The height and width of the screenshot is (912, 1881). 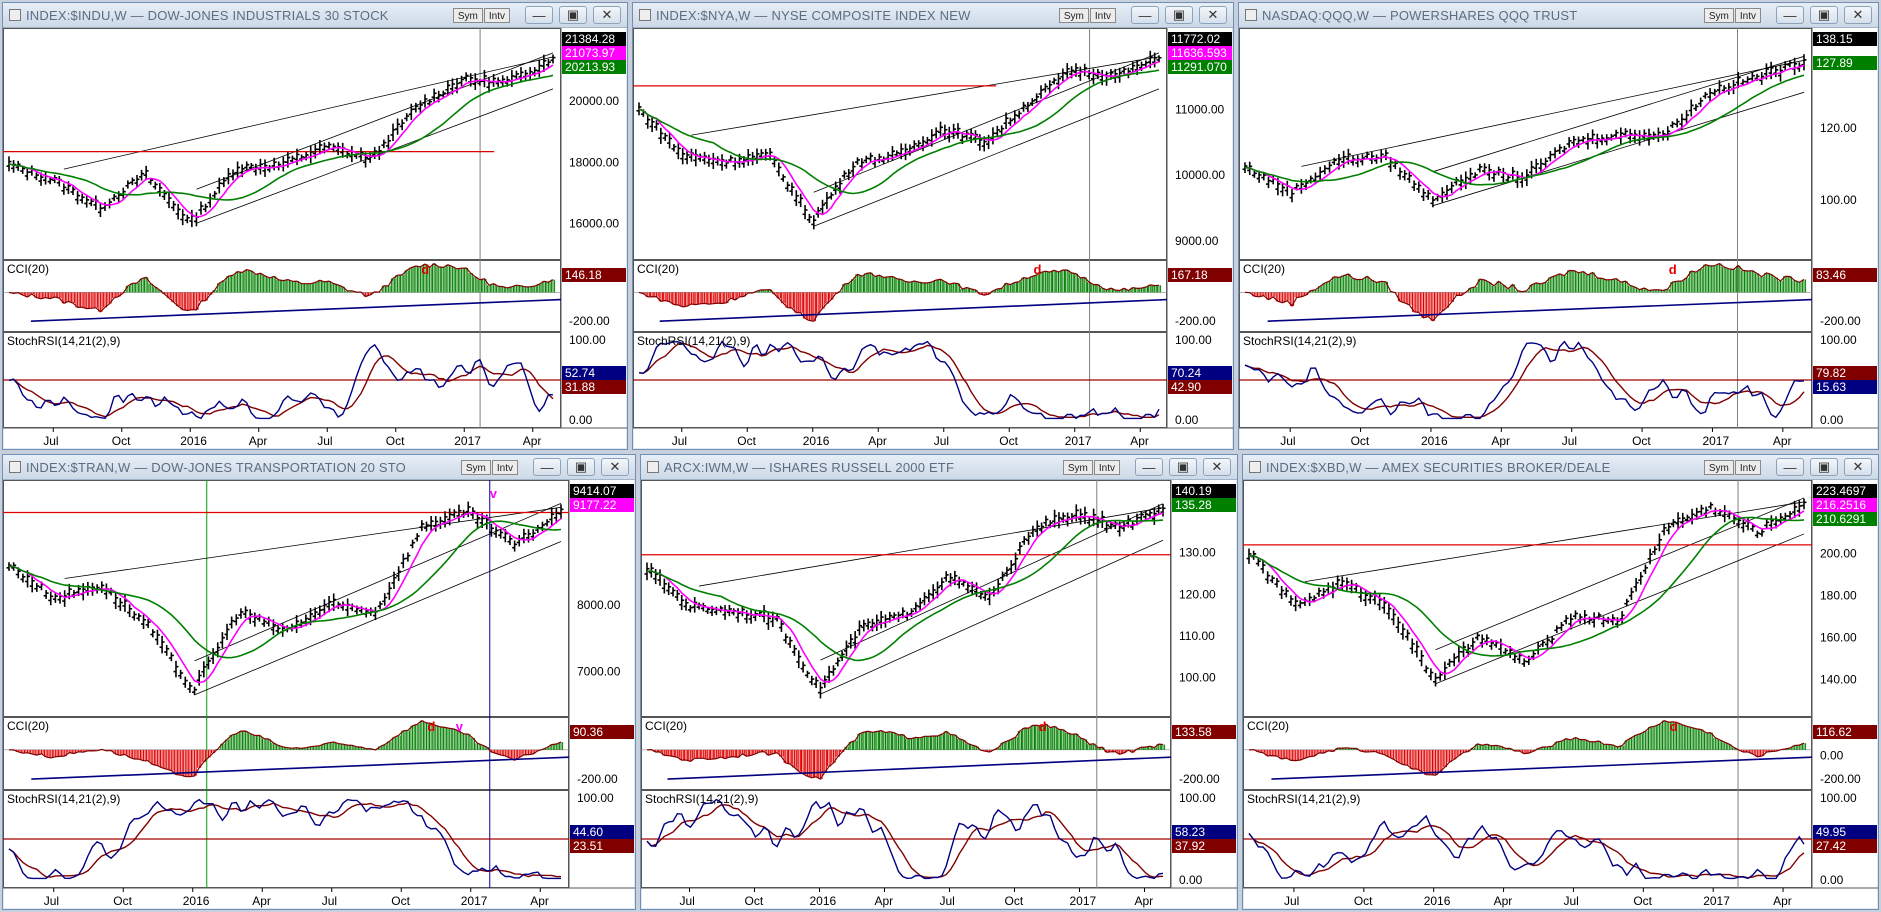 I want to click on price-axis-label: 120.00, so click(x=1197, y=594).